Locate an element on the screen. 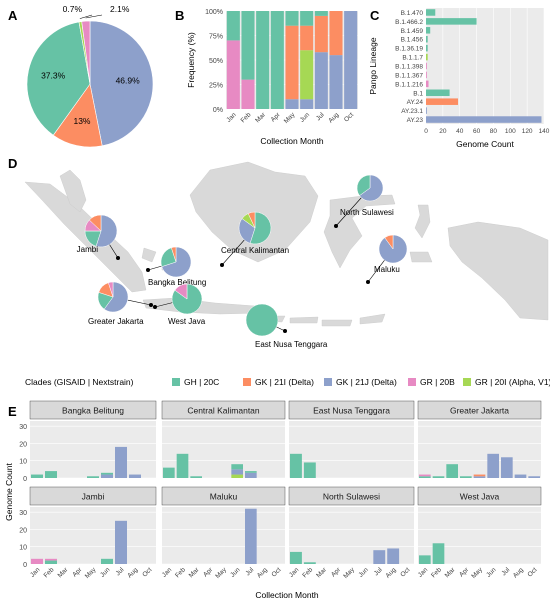  bar-segment-gk-21i-delta is located at coordinates (307, 38).